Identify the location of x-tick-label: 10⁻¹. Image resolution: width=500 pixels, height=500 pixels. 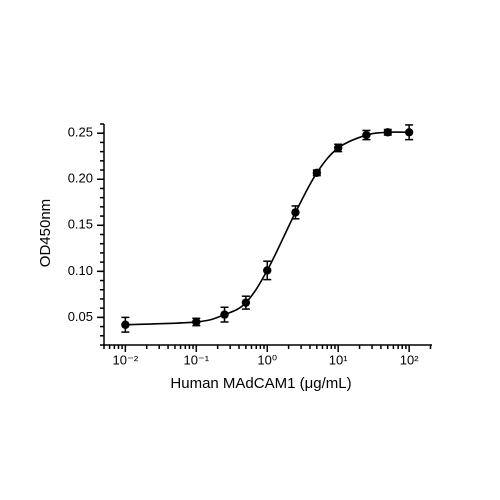
(196, 359).